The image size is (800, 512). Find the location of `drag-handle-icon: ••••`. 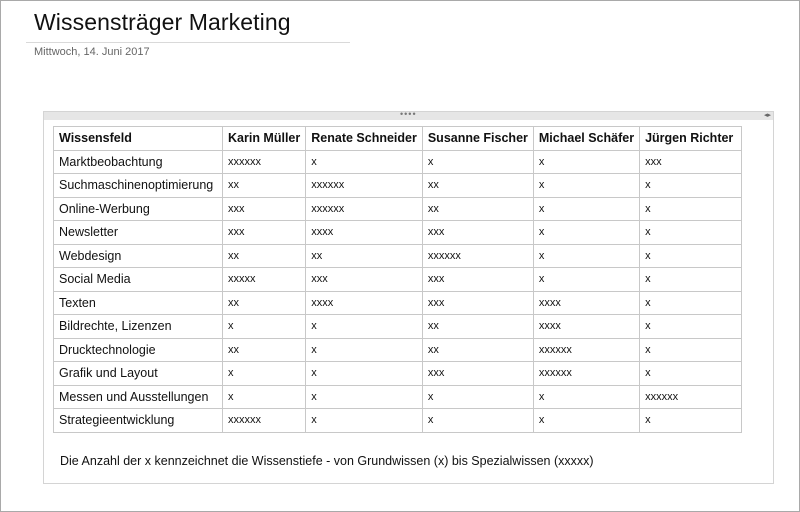

drag-handle-icon: •••• is located at coordinates (408, 114).